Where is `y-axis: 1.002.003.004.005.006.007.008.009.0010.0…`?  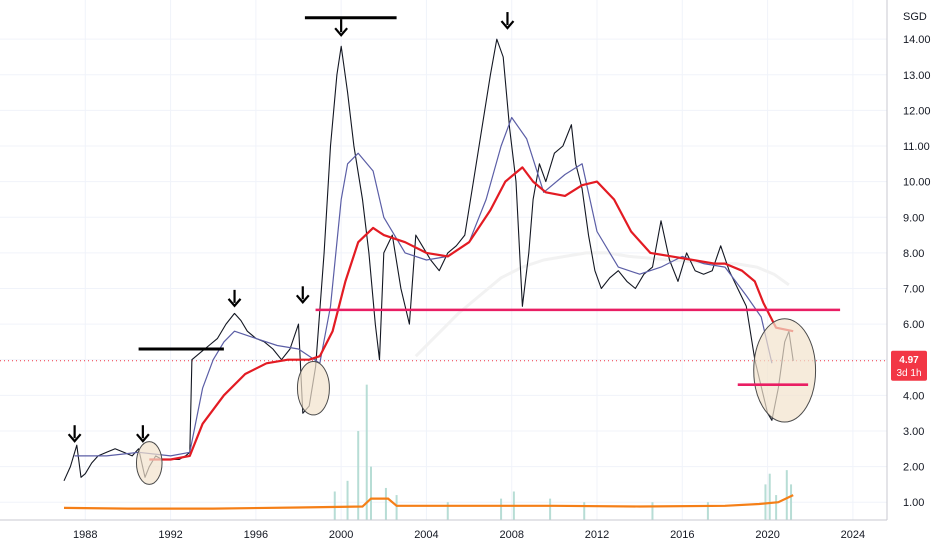
y-axis: 1.002.003.004.005.006.007.008.009.0010.0… is located at coordinates (917, 271).